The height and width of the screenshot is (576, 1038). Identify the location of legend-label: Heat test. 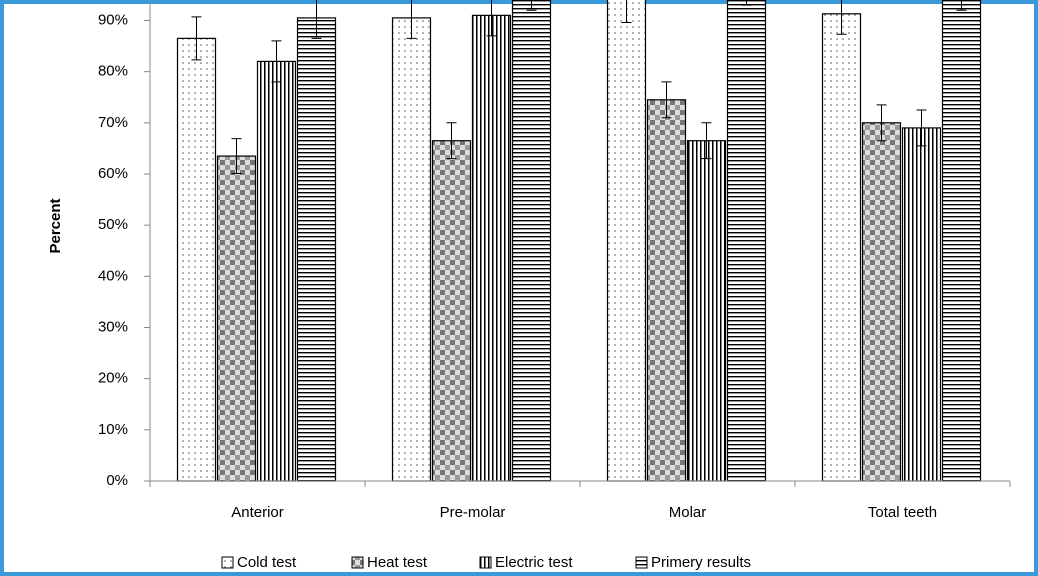
(397, 562).